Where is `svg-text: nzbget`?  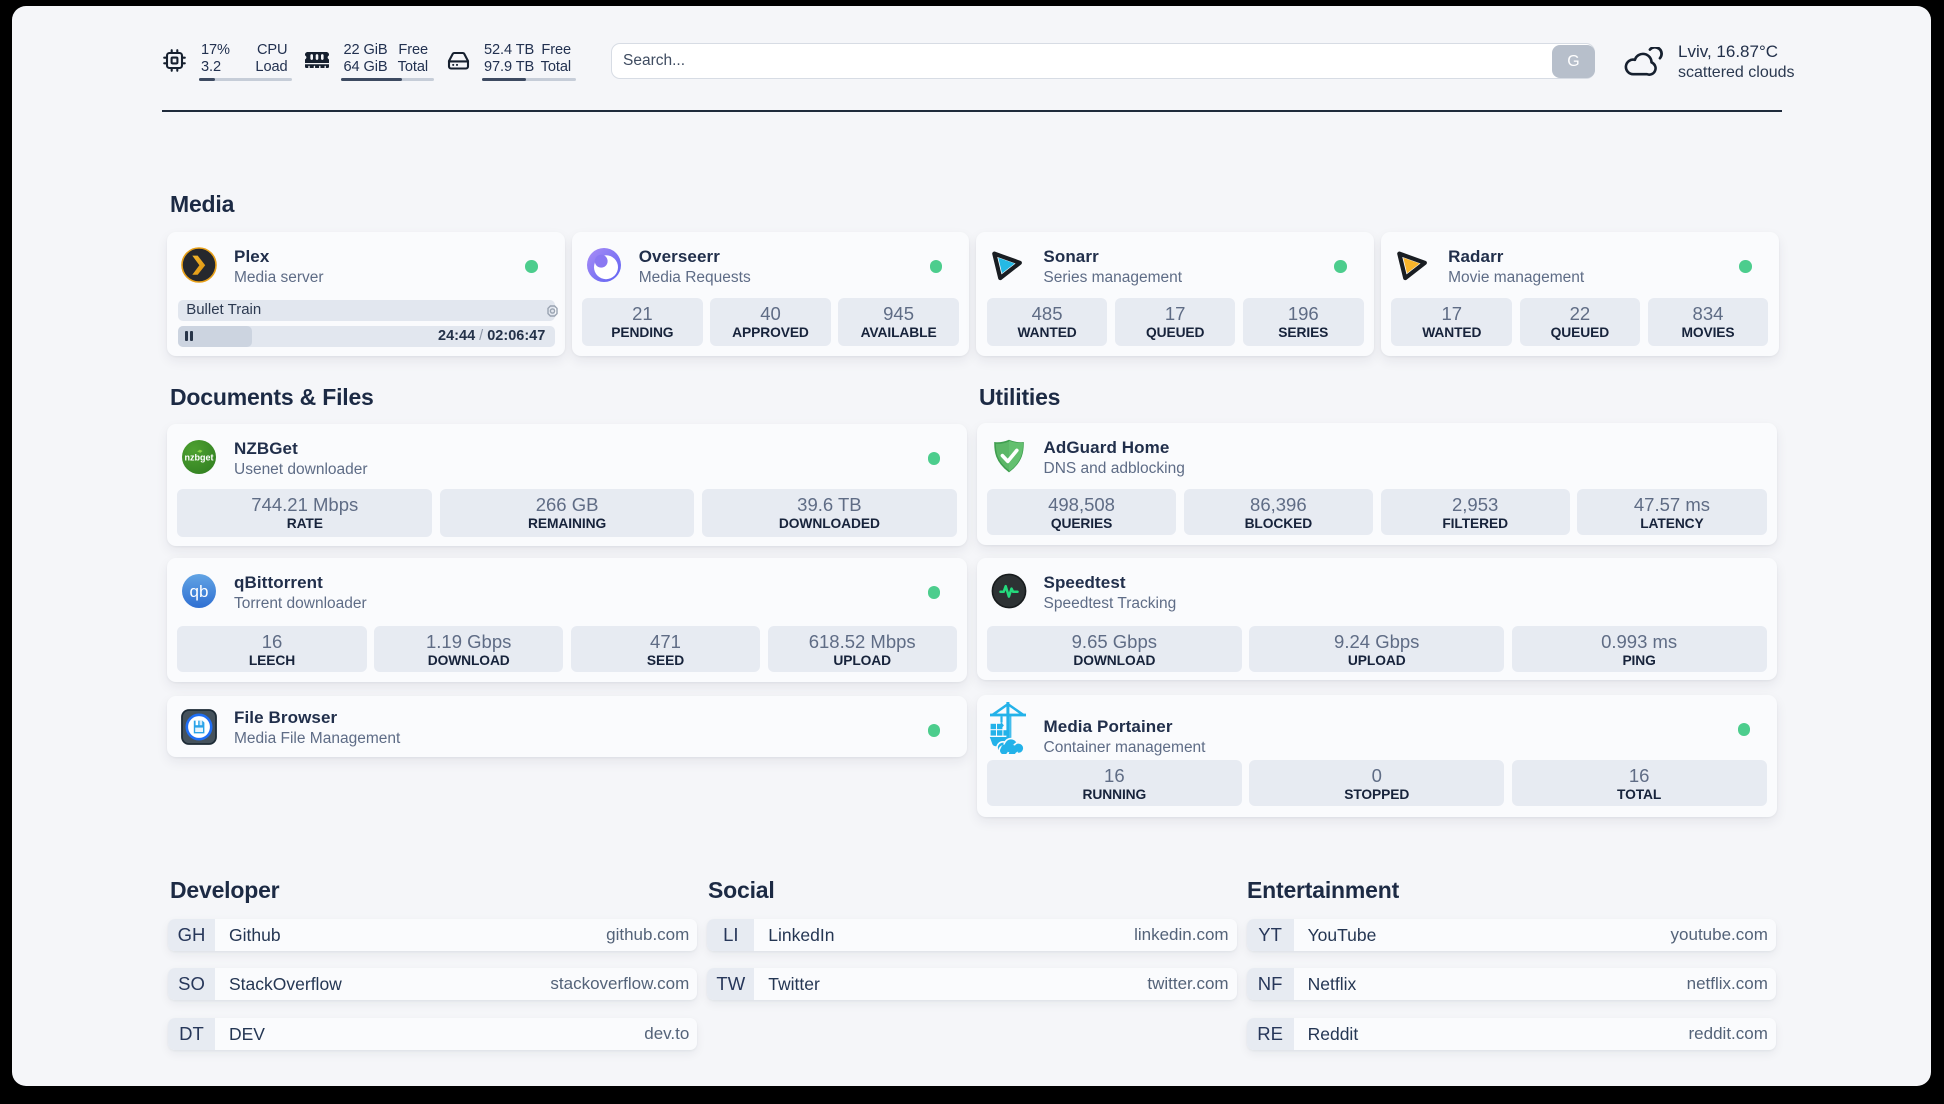 svg-text: nzbget is located at coordinates (199, 458).